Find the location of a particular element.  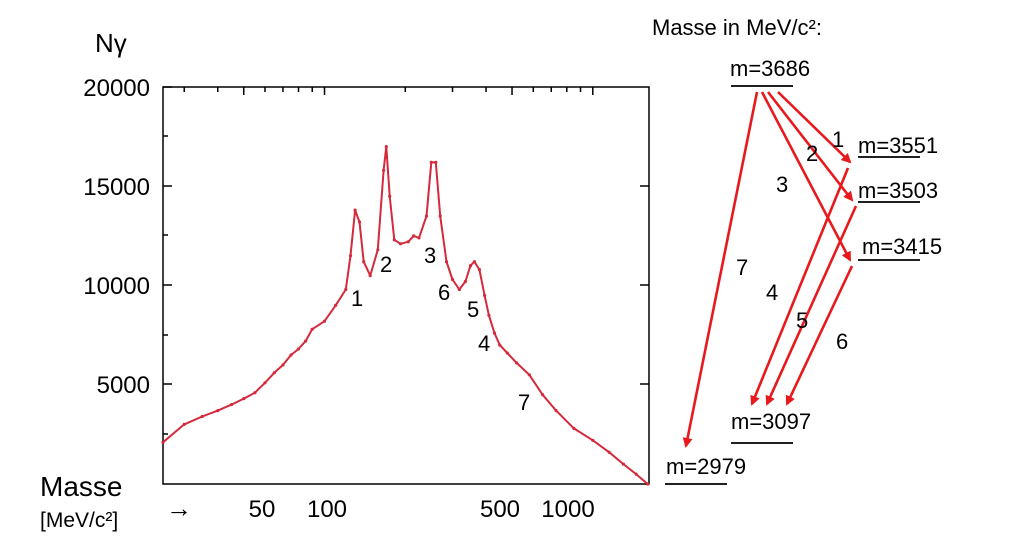

transition-label-7: 7 is located at coordinates (742, 267).